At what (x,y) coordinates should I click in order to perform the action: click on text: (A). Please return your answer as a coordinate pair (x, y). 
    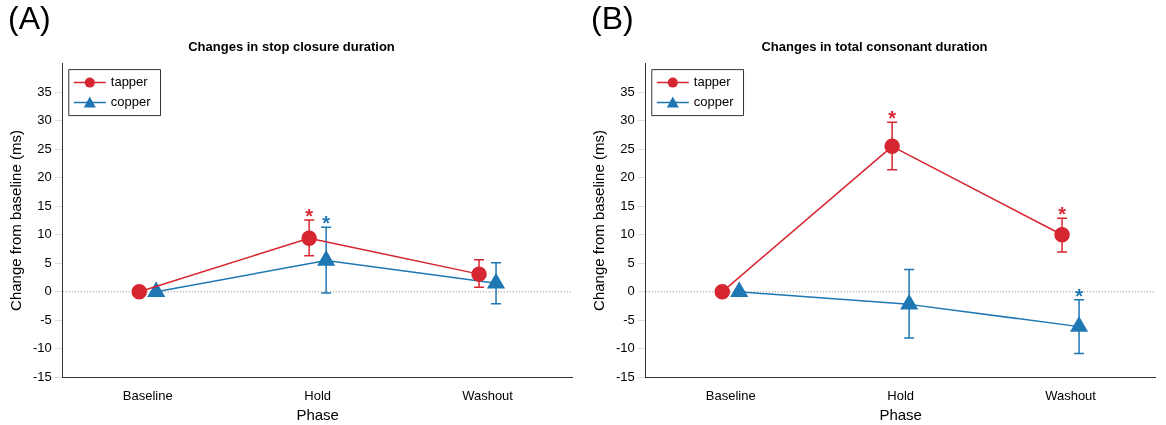
    Looking at the image, I should click on (29, 18).